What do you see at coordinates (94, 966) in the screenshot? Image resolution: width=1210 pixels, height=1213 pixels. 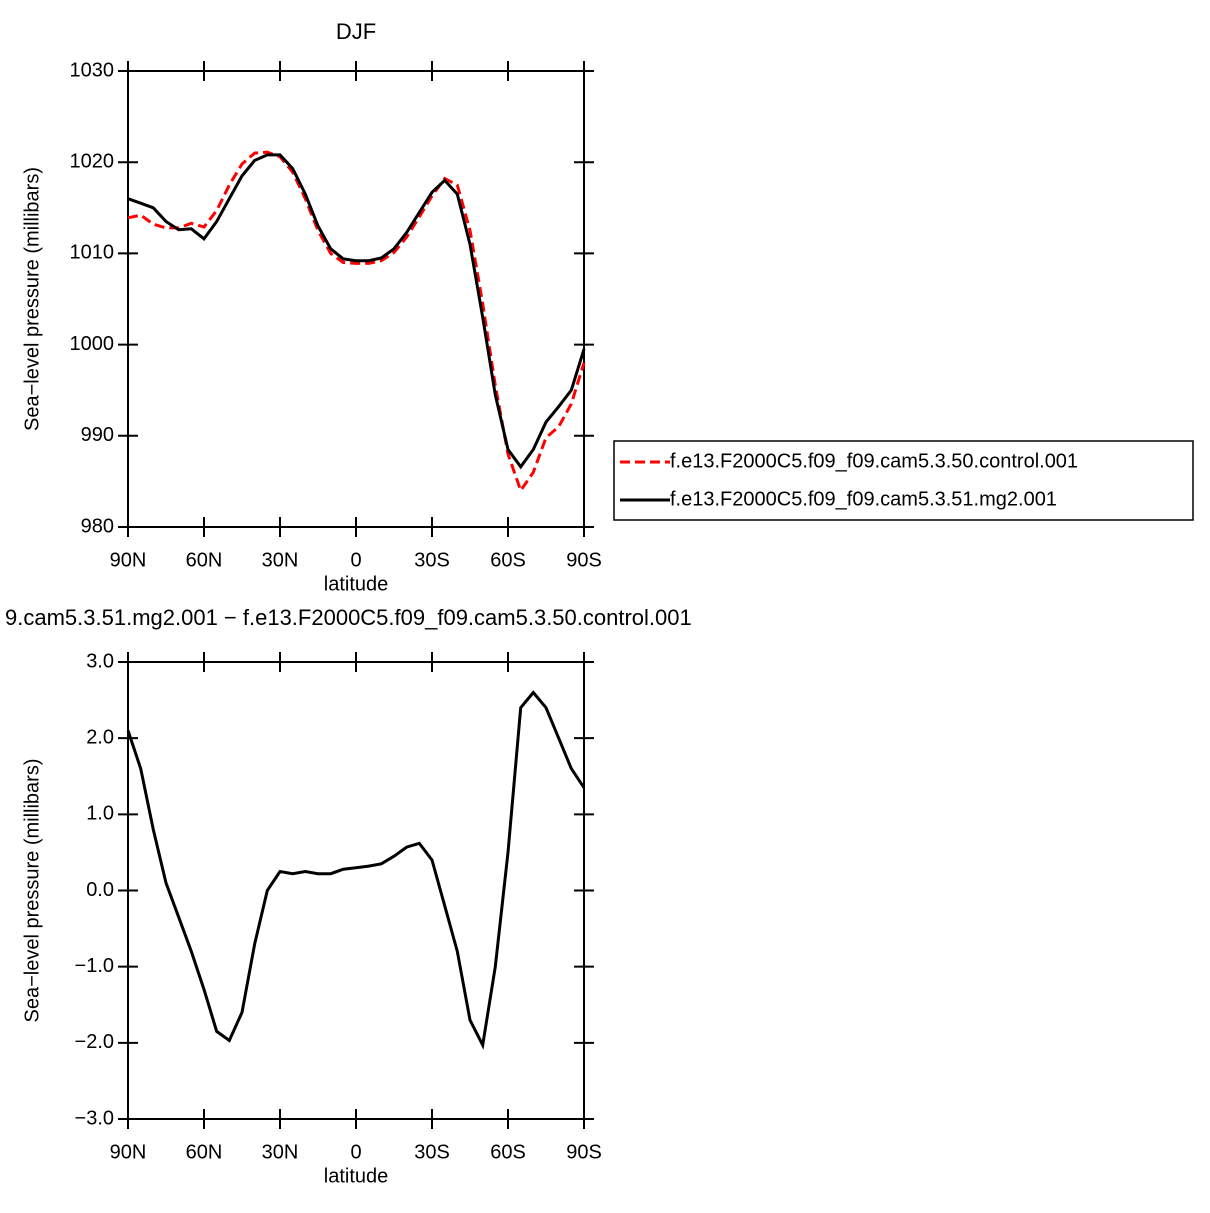 I see `y-tick-label: −1.0` at bounding box center [94, 966].